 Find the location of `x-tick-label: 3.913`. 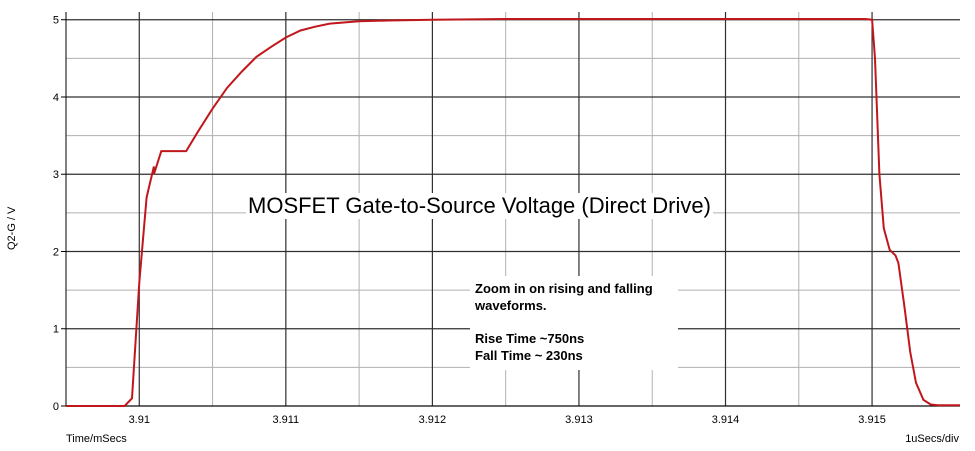

x-tick-label: 3.913 is located at coordinates (579, 420).